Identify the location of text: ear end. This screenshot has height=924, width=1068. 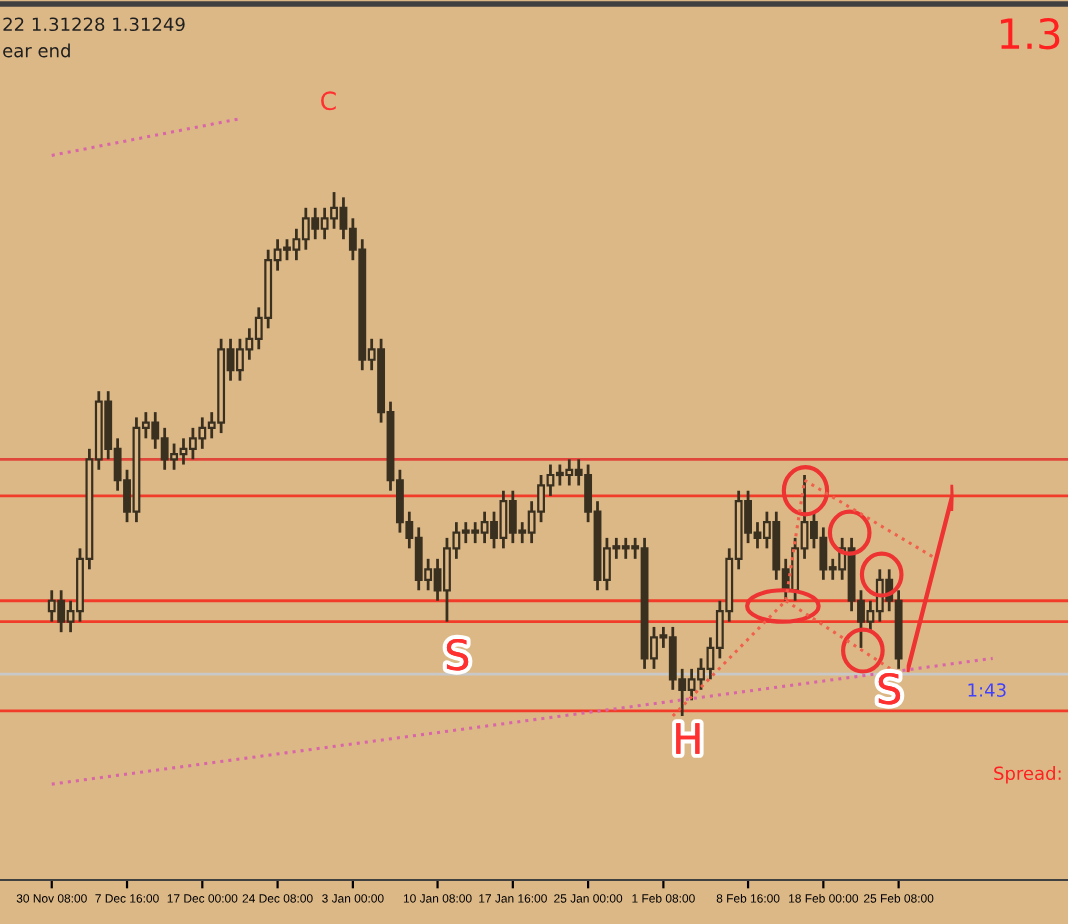
(36, 50).